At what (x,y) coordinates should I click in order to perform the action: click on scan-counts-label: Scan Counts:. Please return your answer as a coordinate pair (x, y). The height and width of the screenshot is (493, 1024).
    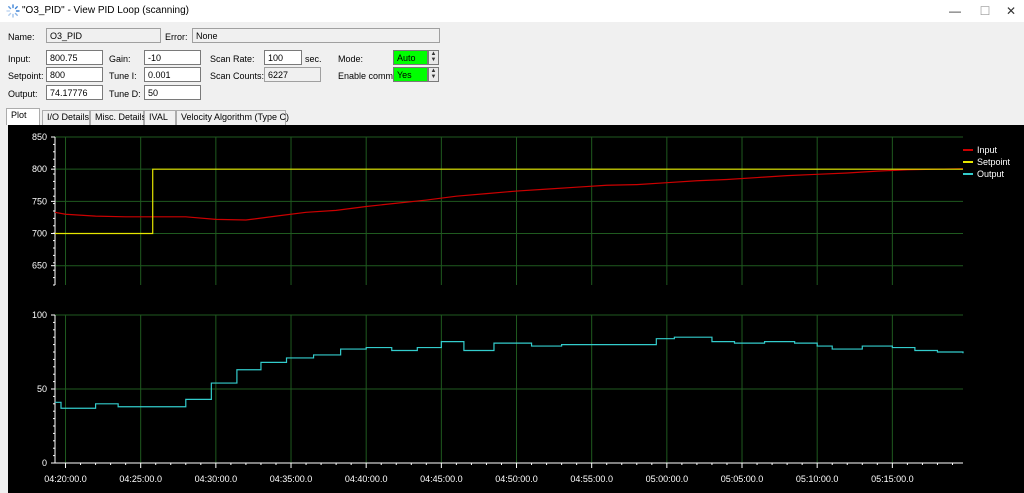
    Looking at the image, I should click on (237, 76).